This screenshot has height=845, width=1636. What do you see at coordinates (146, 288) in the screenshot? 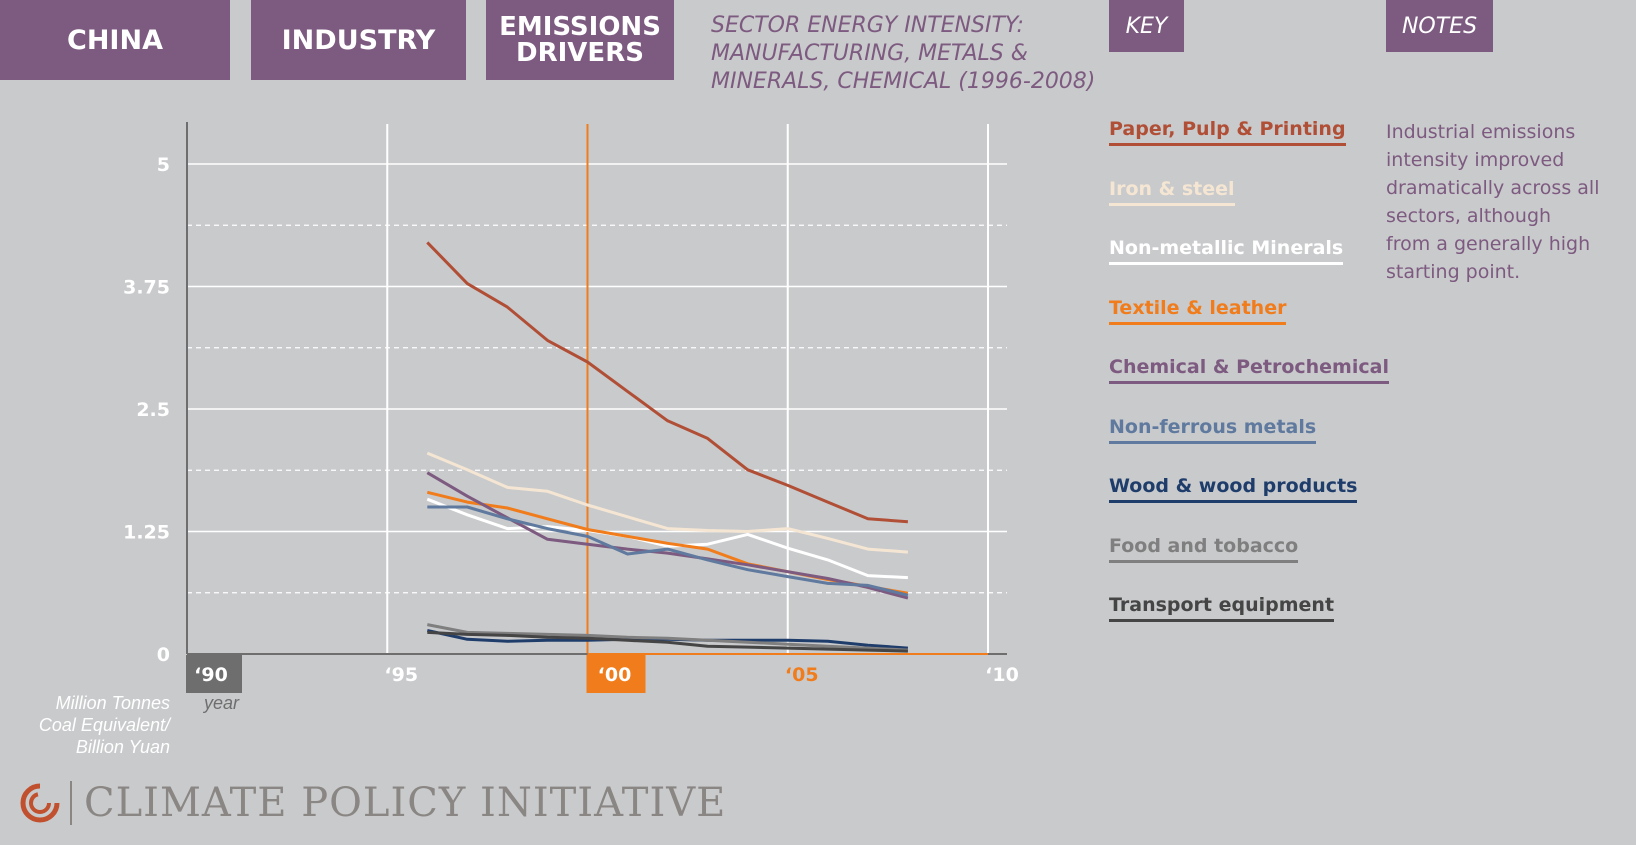
I see `y-tick-label: 3.75` at bounding box center [146, 288].